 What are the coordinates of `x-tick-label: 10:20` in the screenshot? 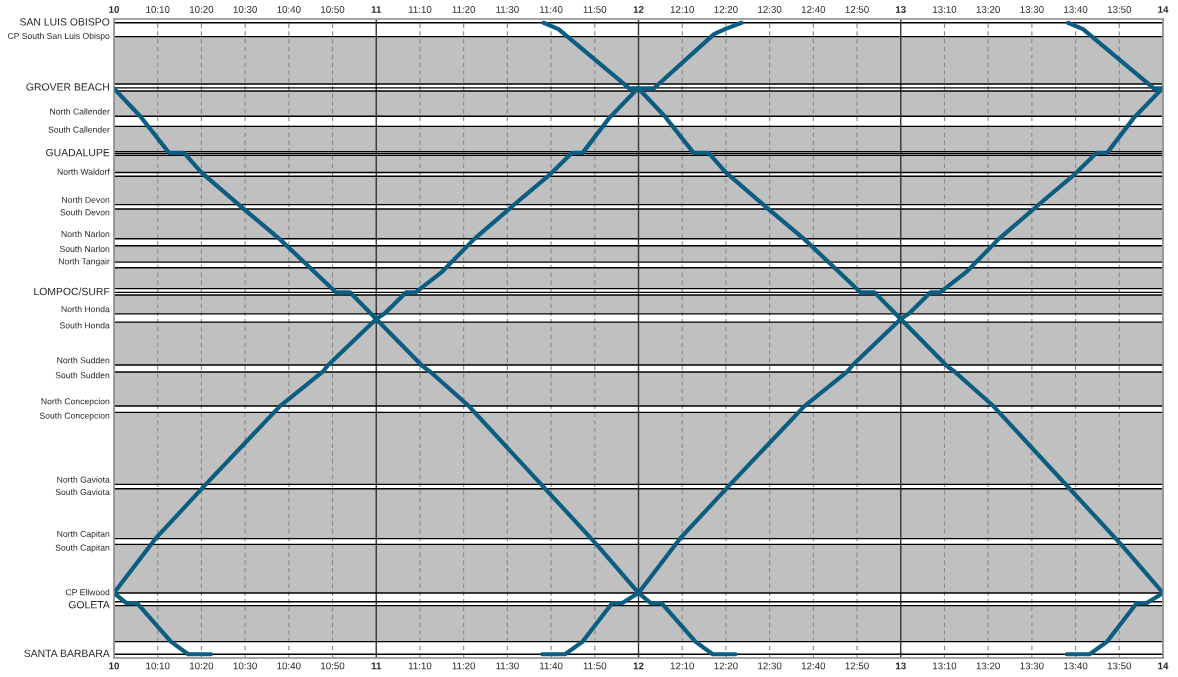 It's located at (201, 666).